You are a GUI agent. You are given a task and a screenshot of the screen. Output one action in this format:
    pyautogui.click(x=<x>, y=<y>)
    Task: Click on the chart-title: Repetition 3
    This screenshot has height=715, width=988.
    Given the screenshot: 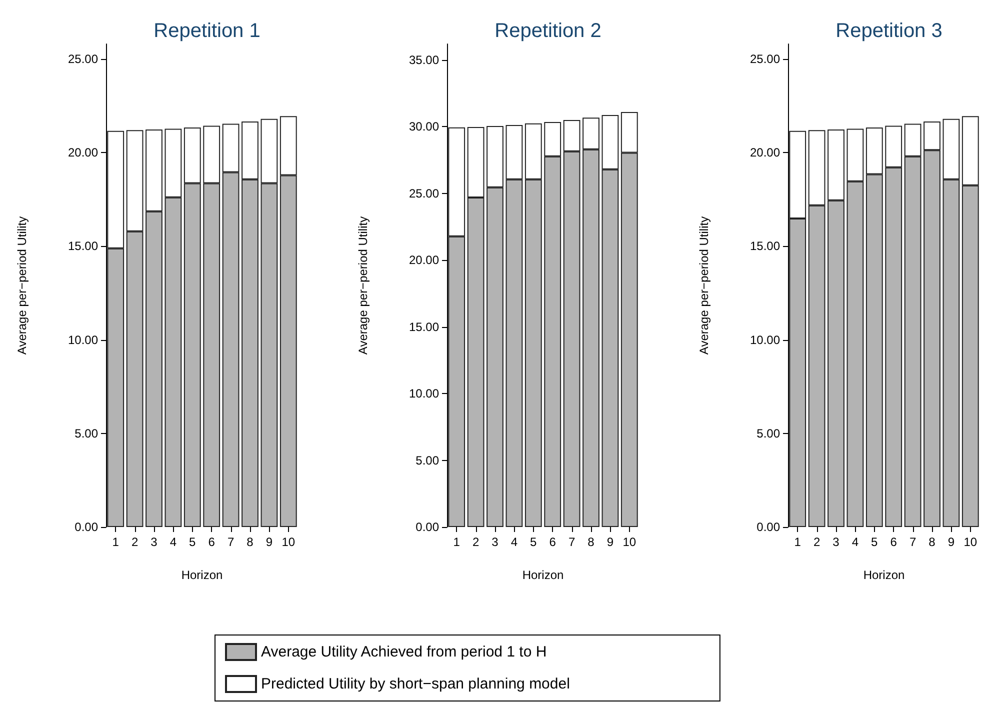 What is the action you would take?
    pyautogui.click(x=889, y=31)
    